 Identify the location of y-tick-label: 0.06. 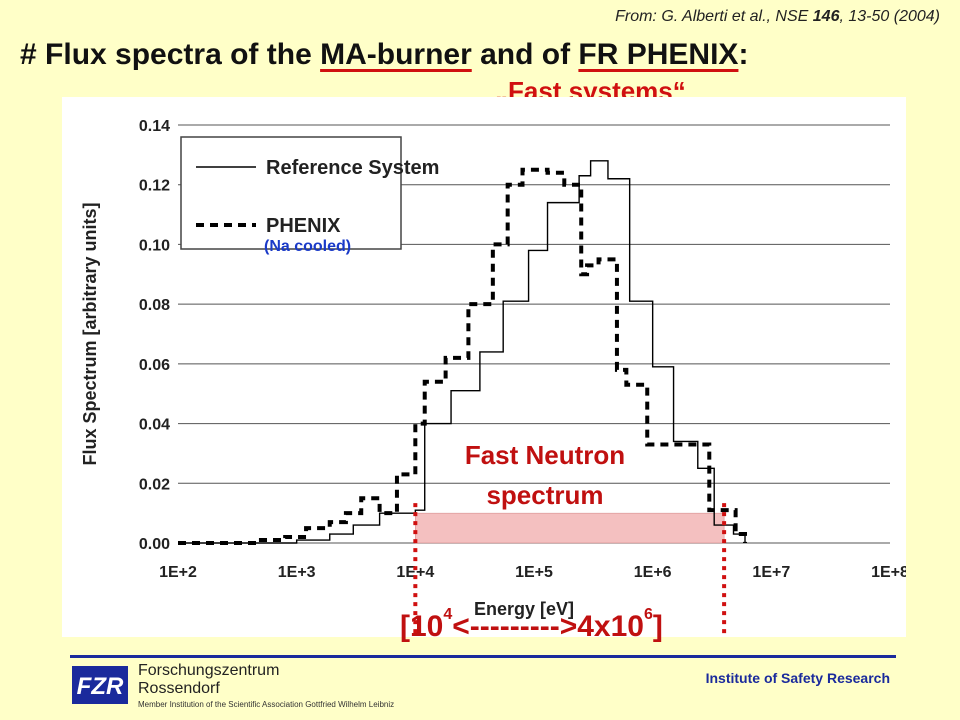
(154, 365).